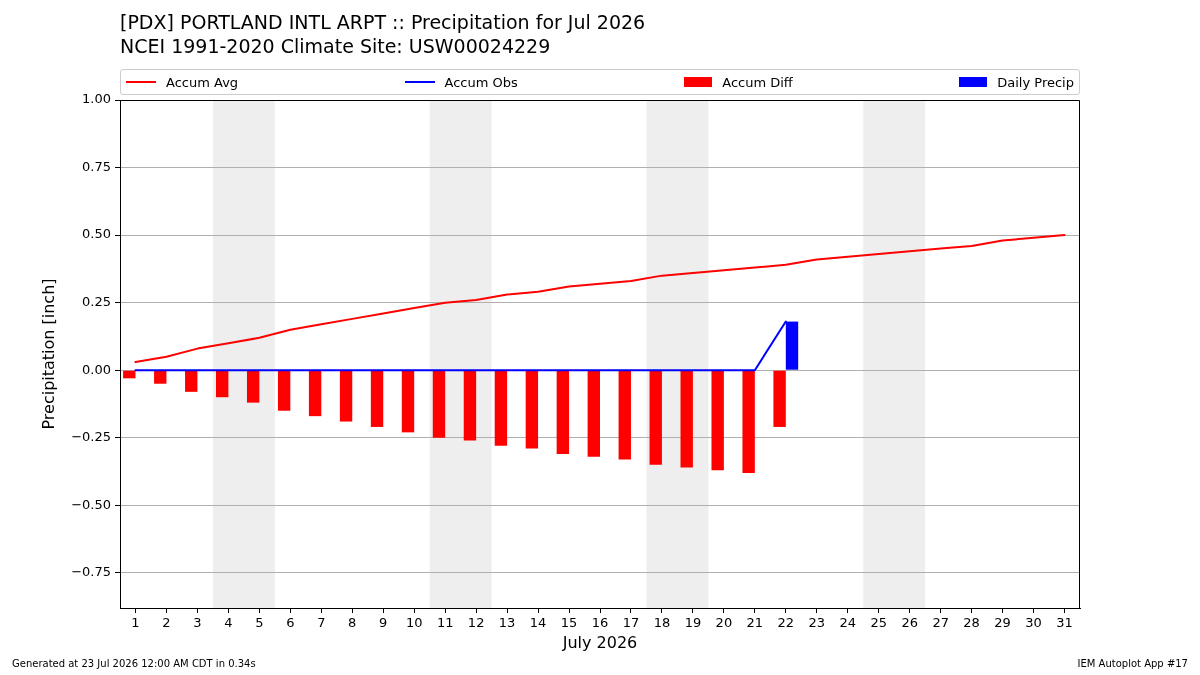  What do you see at coordinates (817, 623) in the screenshot?
I see `x-tick-label: 23` at bounding box center [817, 623].